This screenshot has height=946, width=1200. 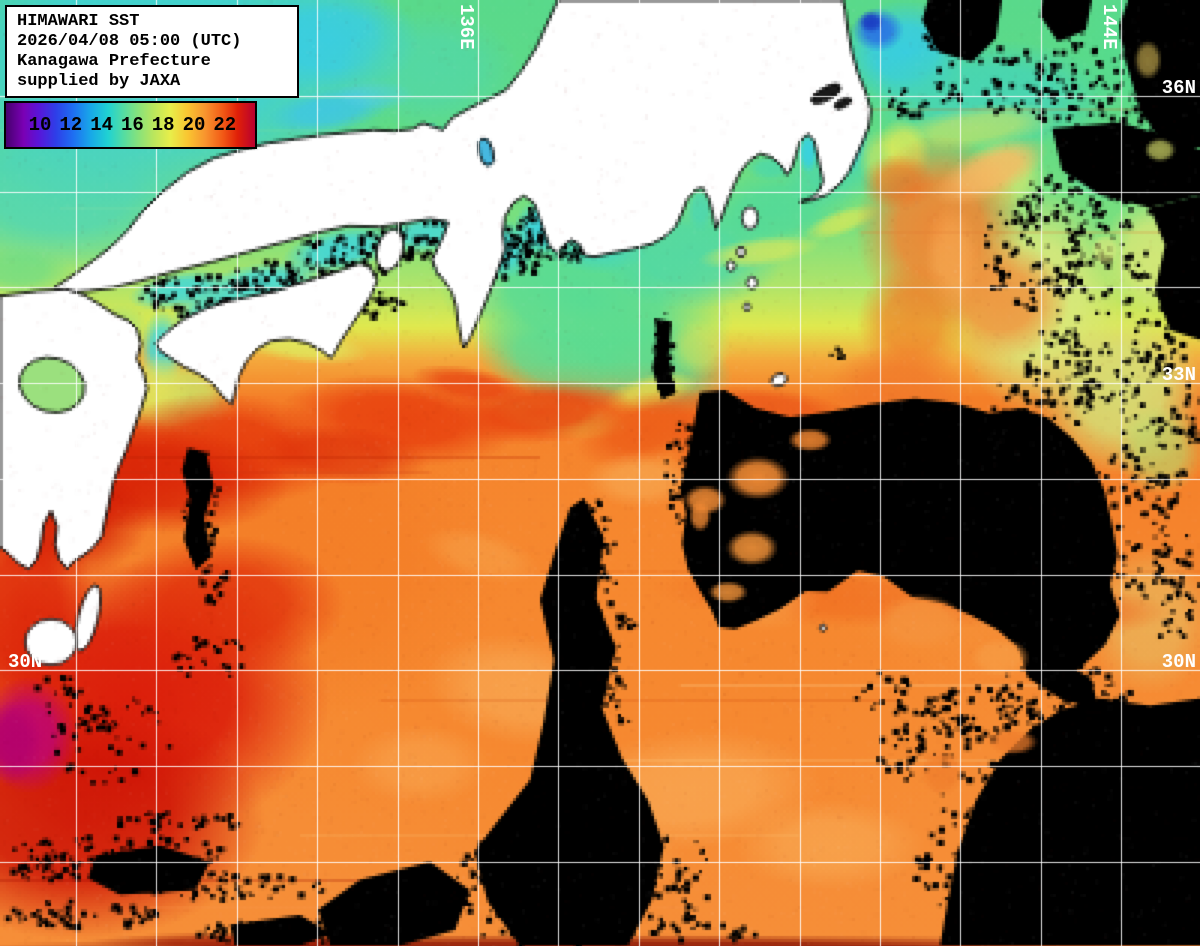 What do you see at coordinates (1178, 375) in the screenshot?
I see `latitude-label: 33N` at bounding box center [1178, 375].